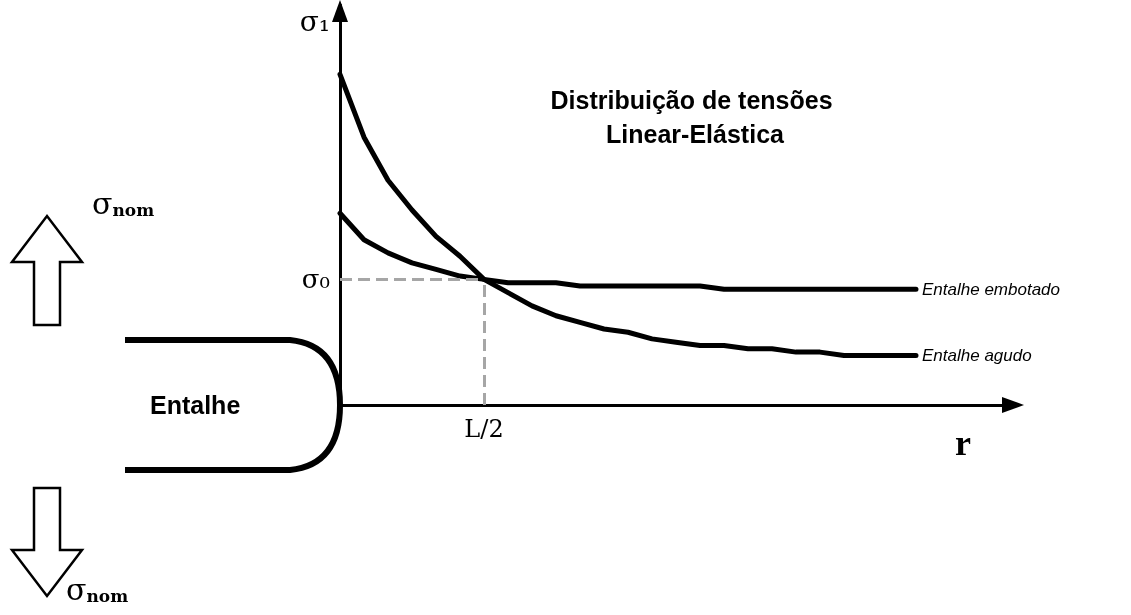 This screenshot has width=1131, height=615. I want to click on x-axis-title: r, so click(963, 443).